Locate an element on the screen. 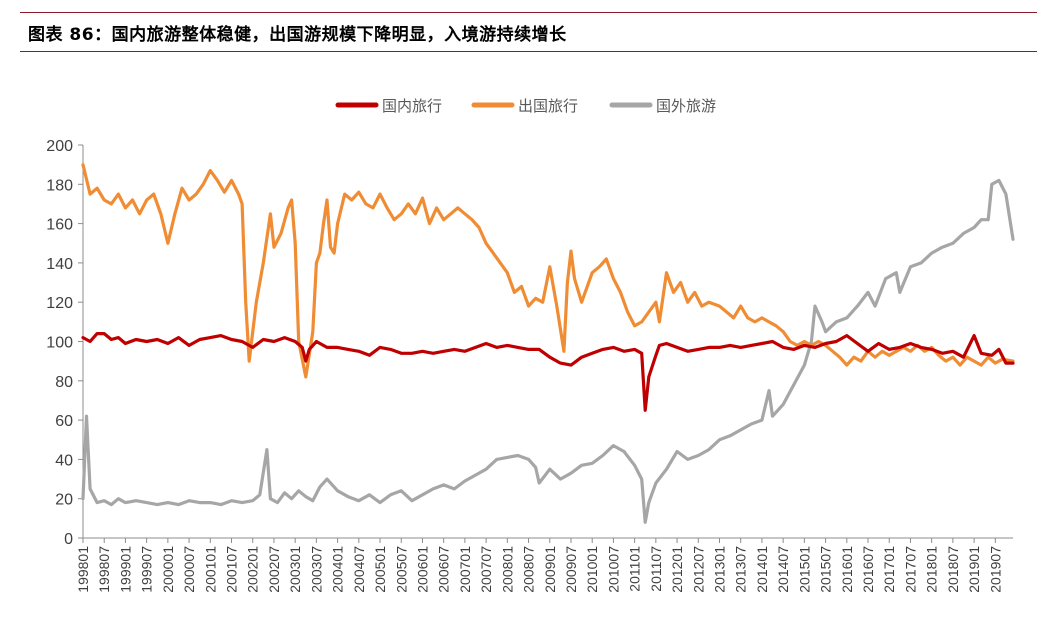 This screenshot has width=1057, height=639. x-tick-label: 201101 is located at coordinates (635, 569).